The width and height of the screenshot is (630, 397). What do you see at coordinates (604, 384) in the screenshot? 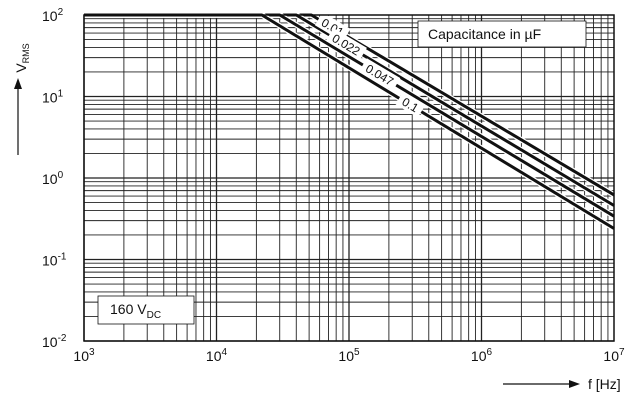
I see `x-axis-label: f [Hz]` at bounding box center [604, 384].